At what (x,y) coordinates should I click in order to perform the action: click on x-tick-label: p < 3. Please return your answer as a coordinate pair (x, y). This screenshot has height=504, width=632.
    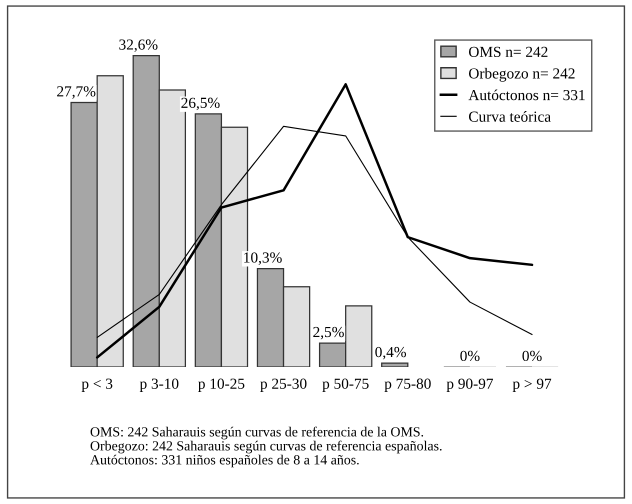
    Looking at the image, I should click on (97, 385).